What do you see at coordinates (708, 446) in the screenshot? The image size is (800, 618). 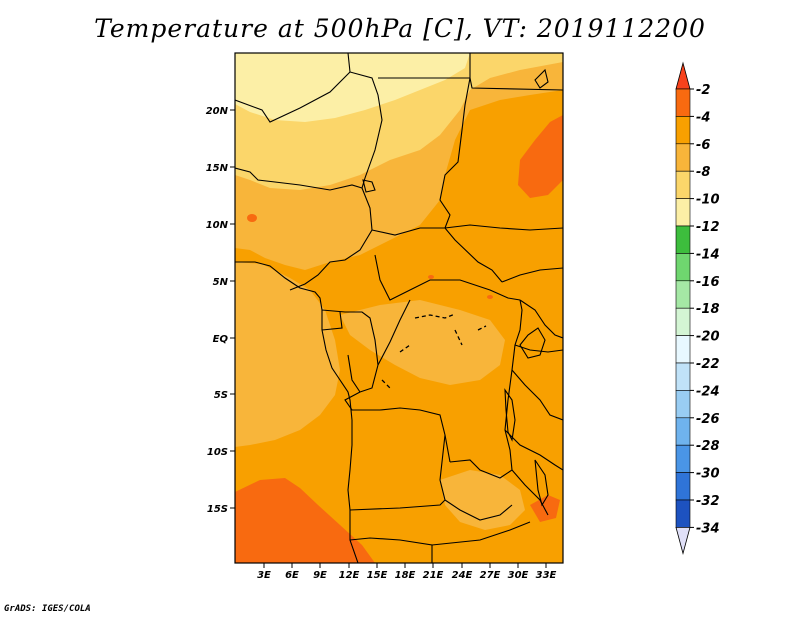 I see `colorbar-label: -28` at bounding box center [708, 446].